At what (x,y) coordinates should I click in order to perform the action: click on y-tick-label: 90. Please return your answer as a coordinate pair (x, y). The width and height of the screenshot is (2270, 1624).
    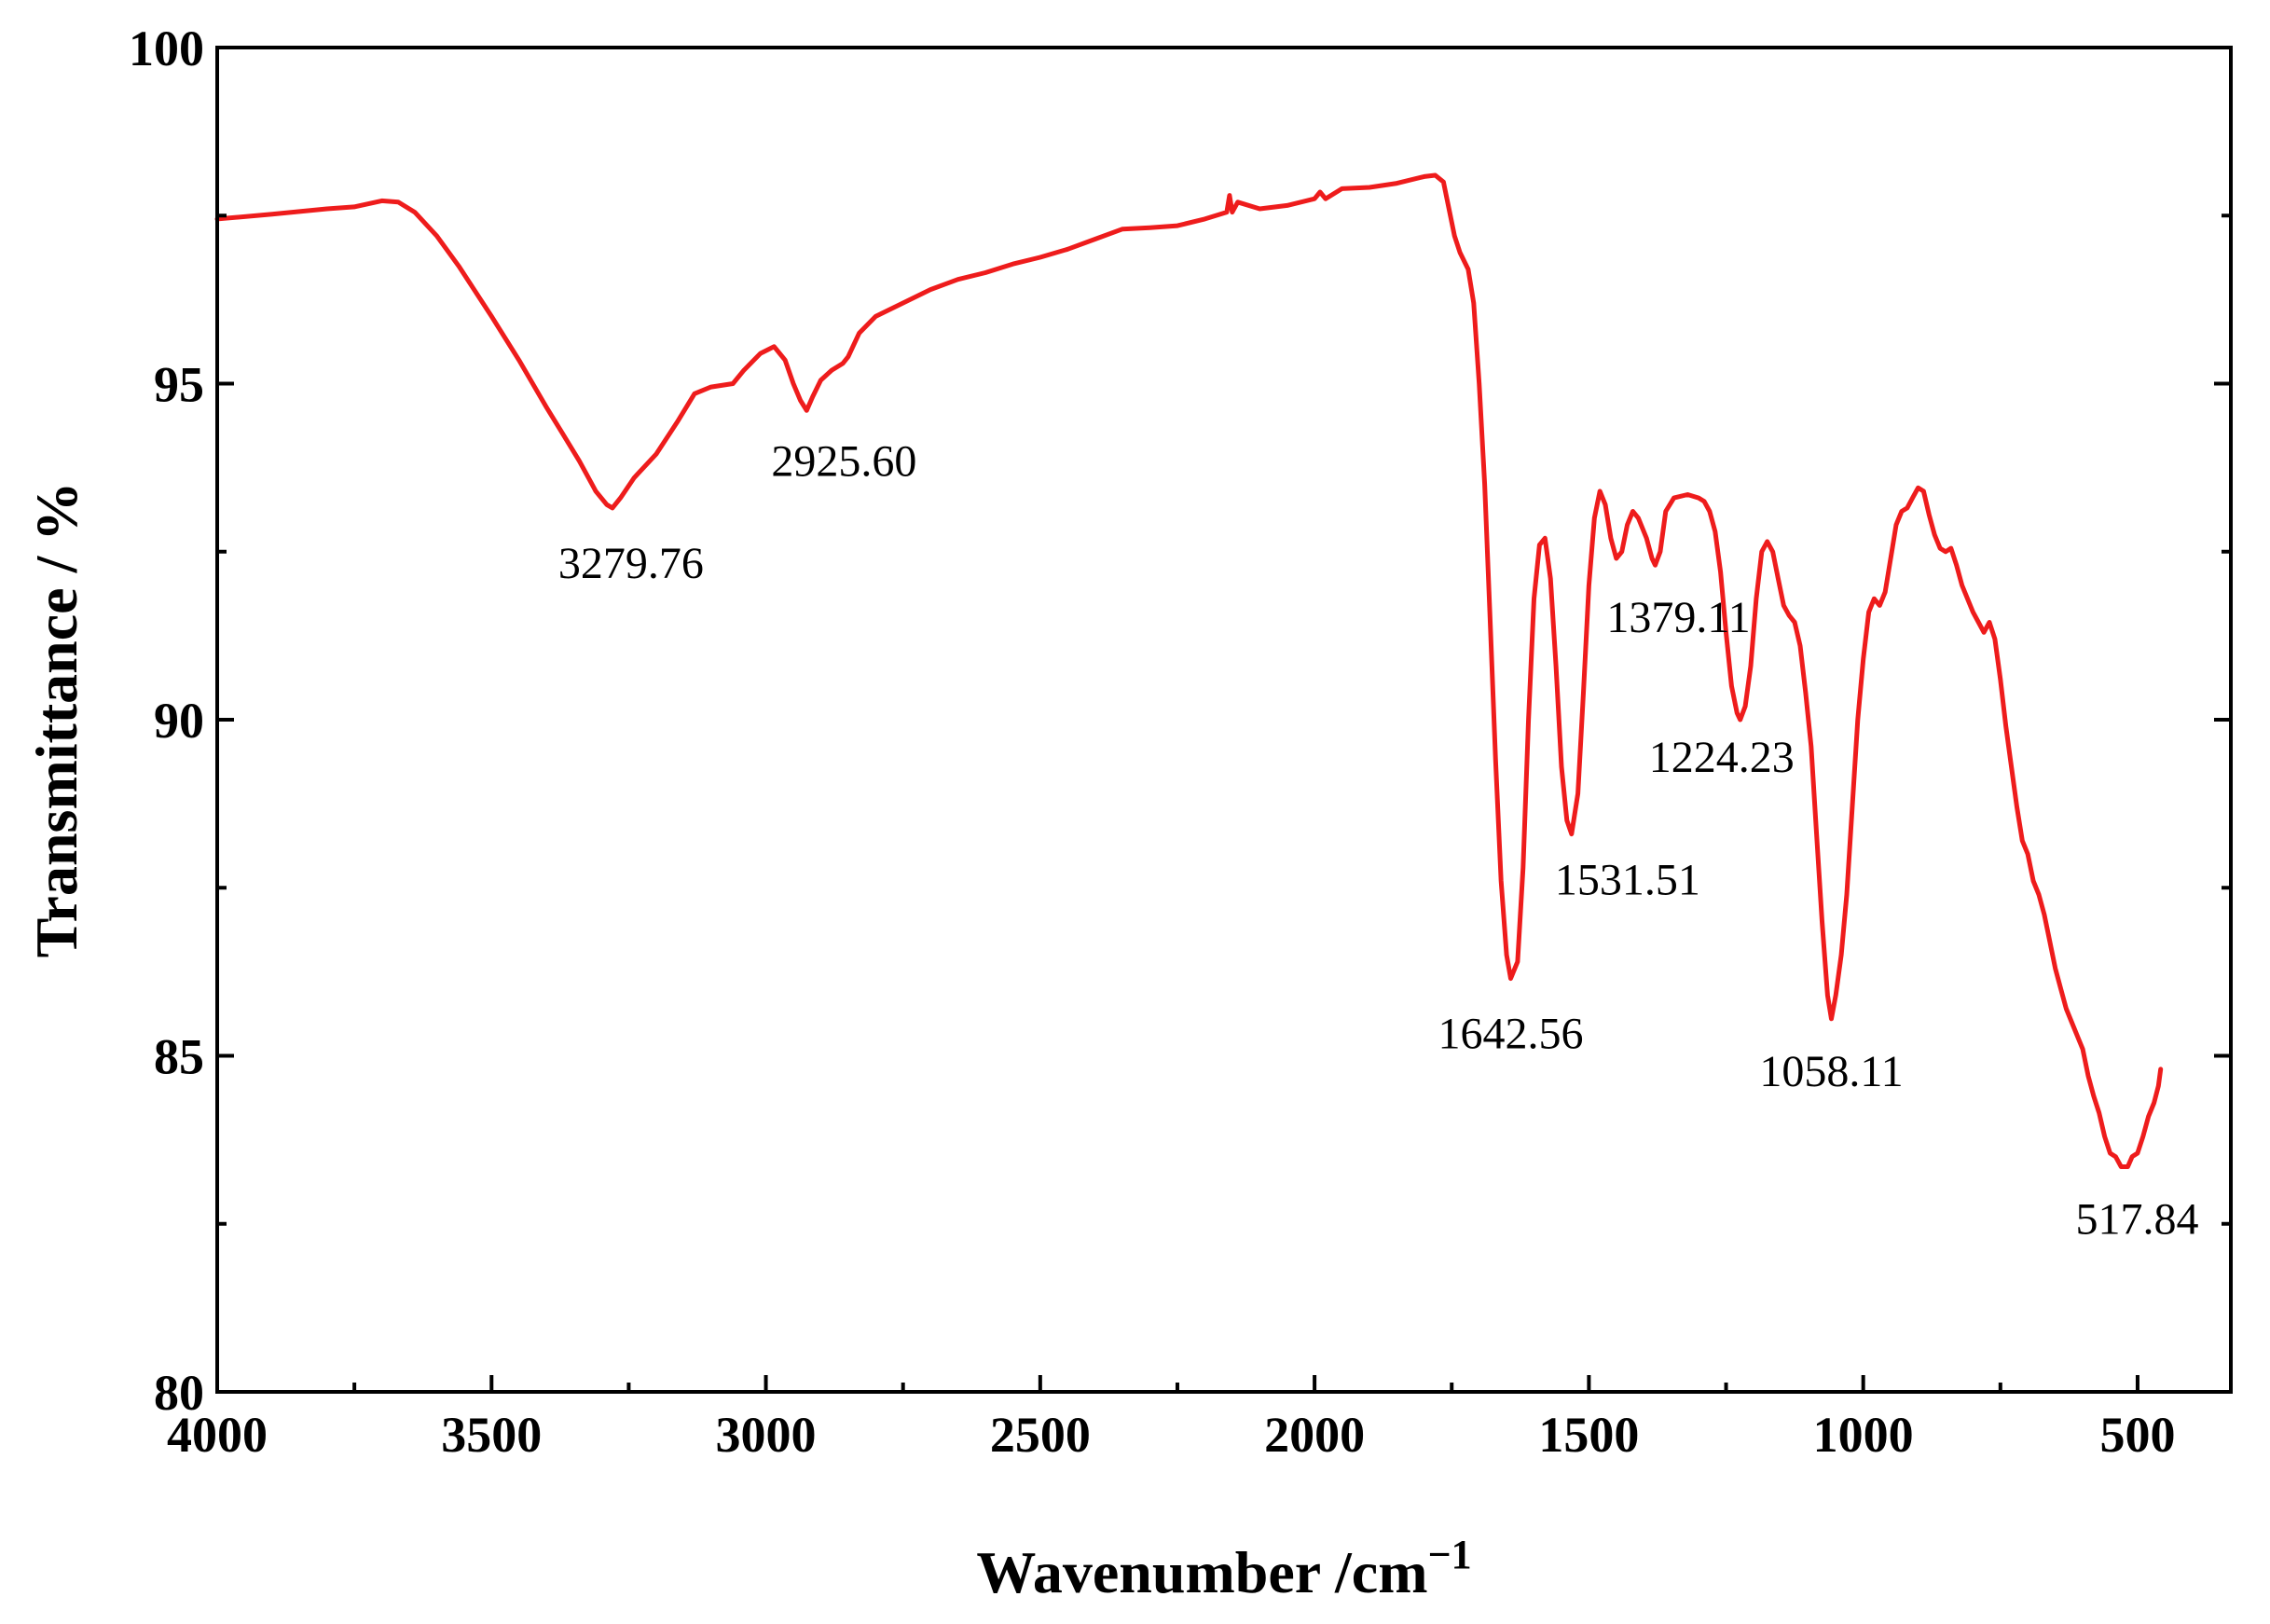
    Looking at the image, I should click on (179, 721).